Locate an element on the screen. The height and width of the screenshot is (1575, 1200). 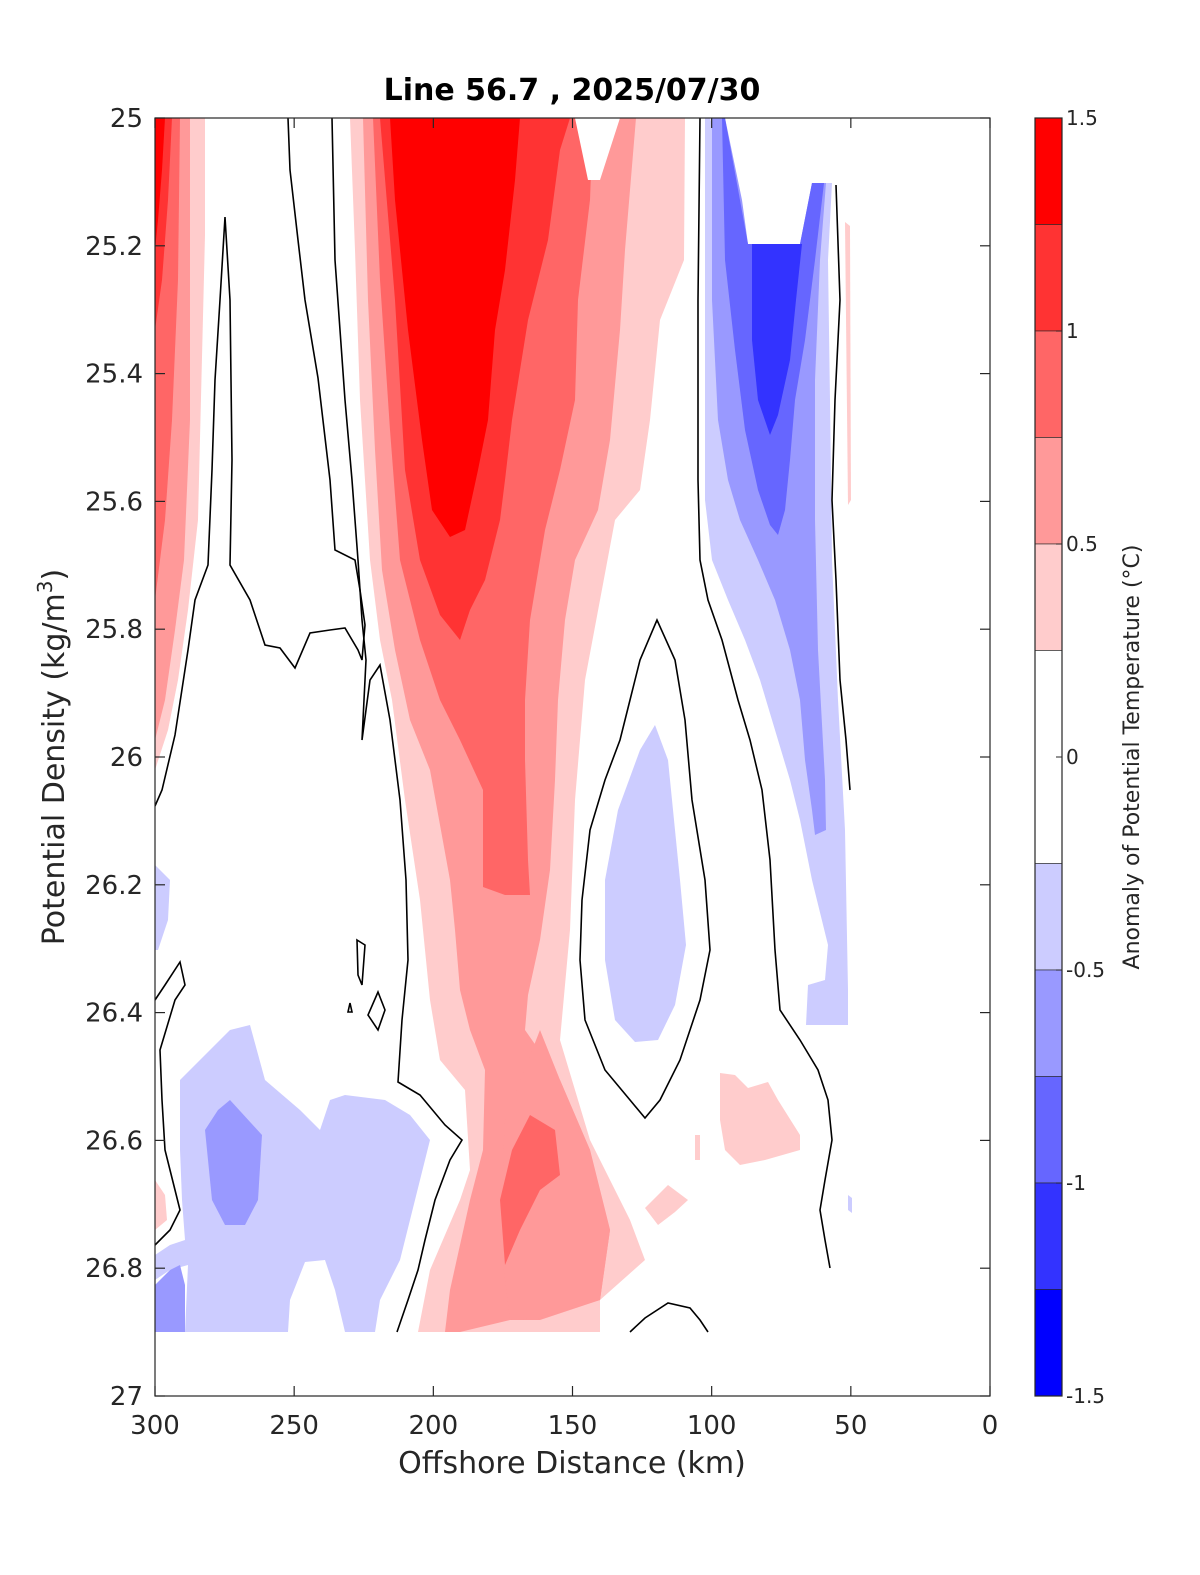
cool-nearshore-dot is located at coordinates (850, 1204).